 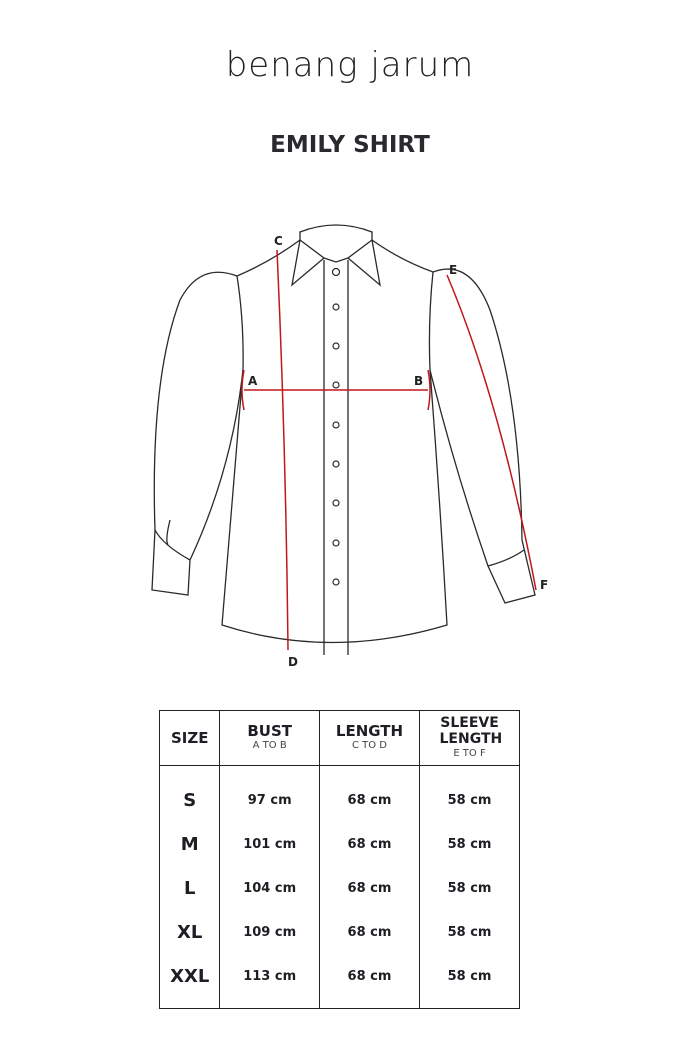 What do you see at coordinates (336, 426) in the screenshot?
I see `buttons` at bounding box center [336, 426].